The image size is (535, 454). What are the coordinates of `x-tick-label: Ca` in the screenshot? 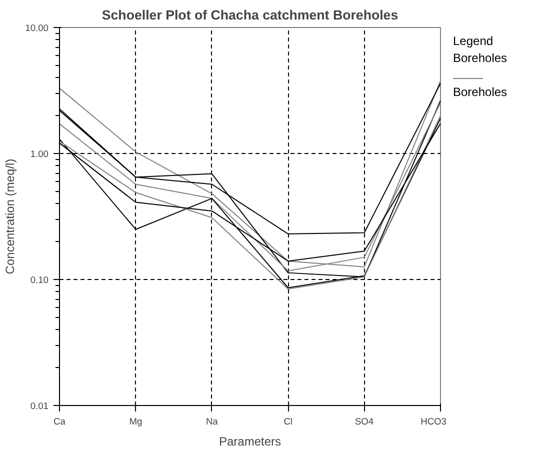 It's located at (60, 421).